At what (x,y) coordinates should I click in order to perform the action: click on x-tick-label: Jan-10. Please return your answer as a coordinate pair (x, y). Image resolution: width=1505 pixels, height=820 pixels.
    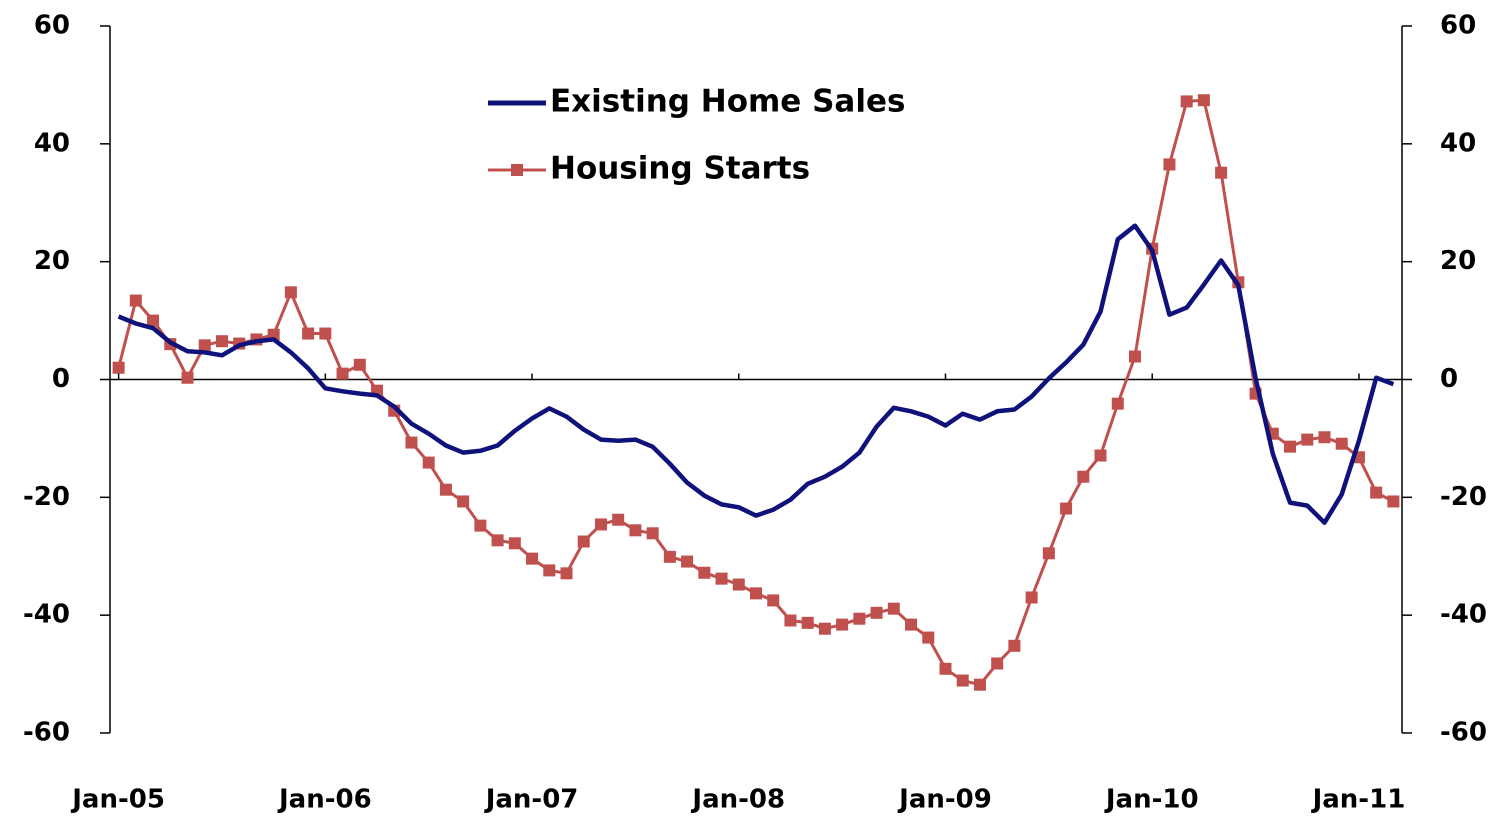
    Looking at the image, I should click on (1151, 800).